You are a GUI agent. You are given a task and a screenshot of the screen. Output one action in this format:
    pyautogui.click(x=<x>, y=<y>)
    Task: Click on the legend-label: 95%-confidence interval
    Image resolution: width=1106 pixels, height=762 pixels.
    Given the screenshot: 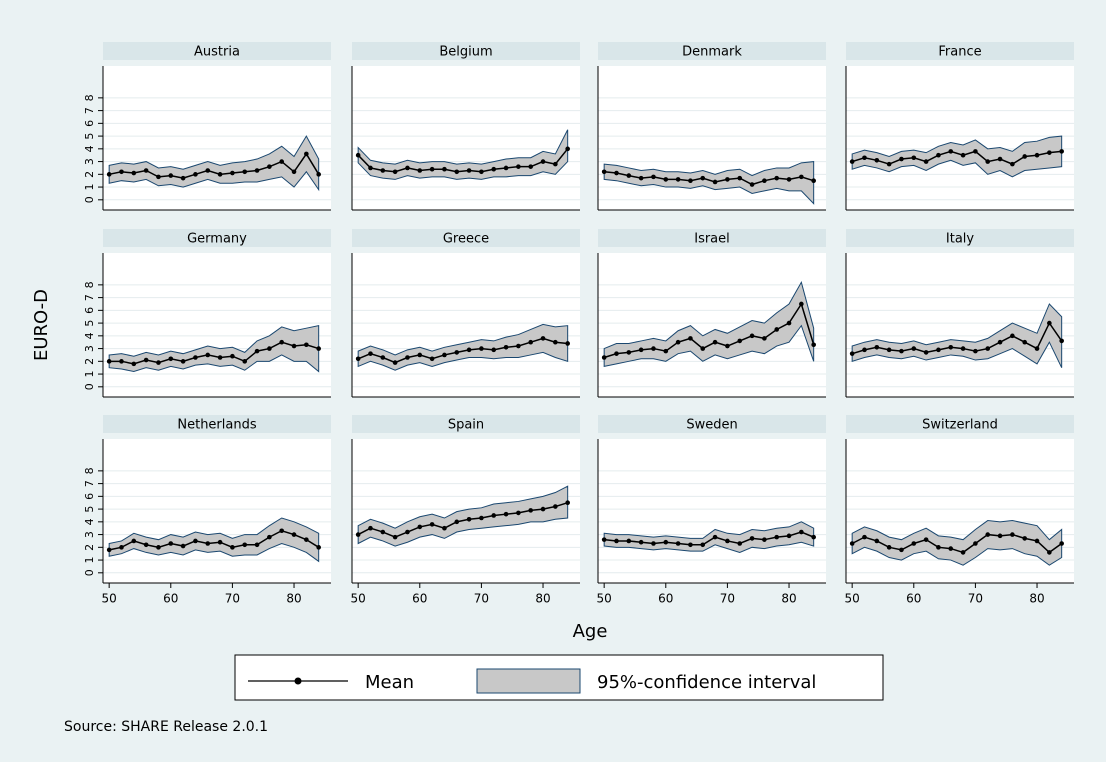 What is the action you would take?
    pyautogui.click(x=706, y=682)
    